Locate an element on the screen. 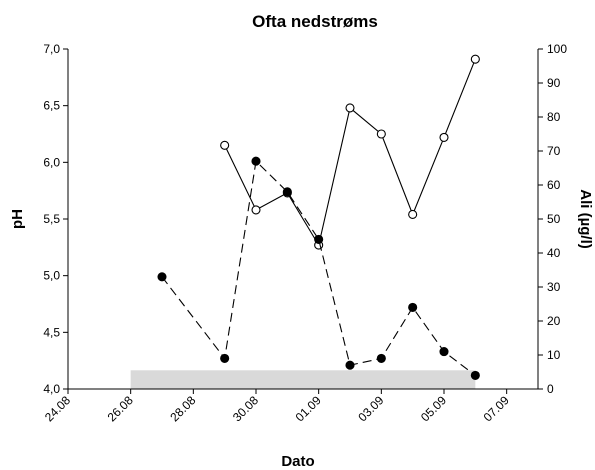  chart-title: Ofta nedstrøms is located at coordinates (315, 21).